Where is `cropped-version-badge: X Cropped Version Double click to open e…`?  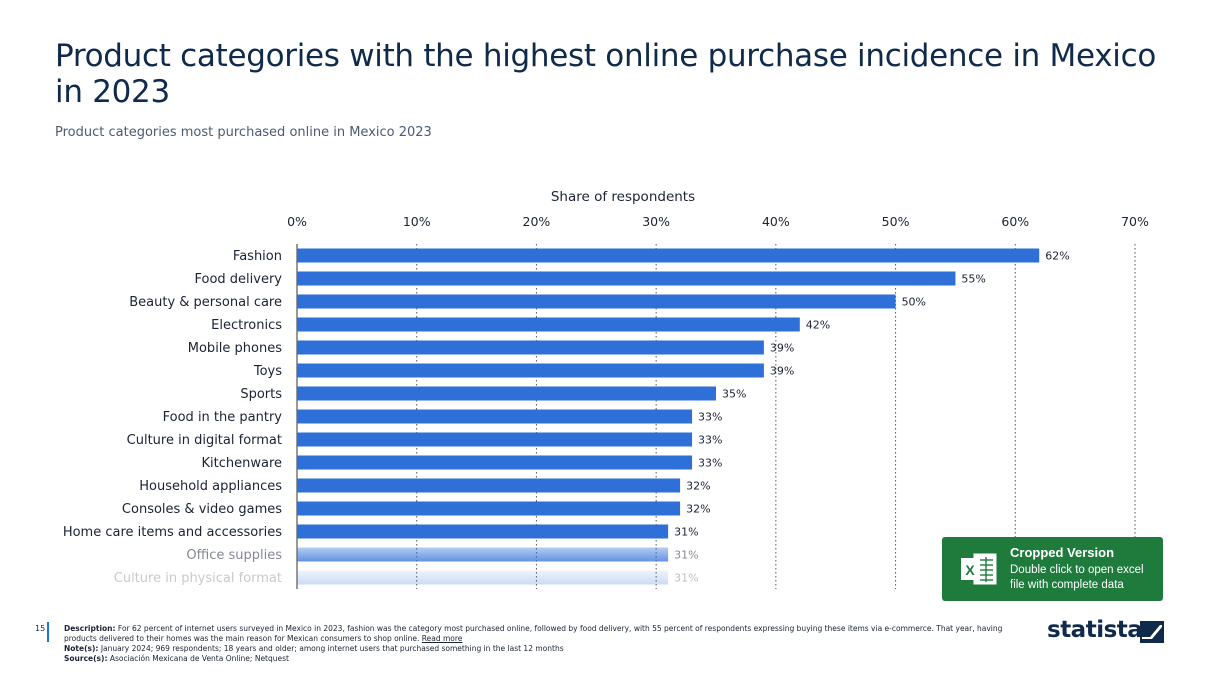 cropped-version-badge: X Cropped Version Double click to open e… is located at coordinates (1052, 569).